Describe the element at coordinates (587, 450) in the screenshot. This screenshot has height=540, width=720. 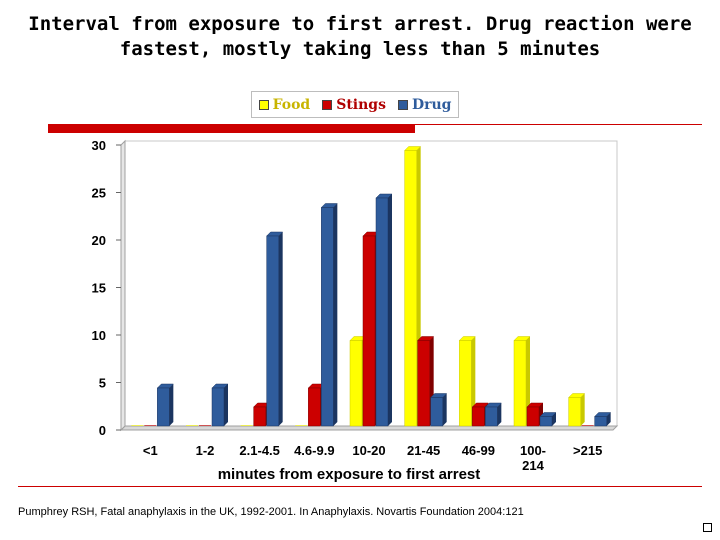
I see `x-tick-label: >215` at that location.